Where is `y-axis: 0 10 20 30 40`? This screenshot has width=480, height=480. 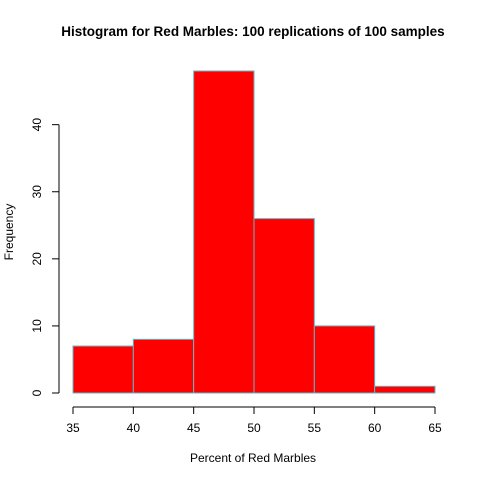
y-axis: 0 10 20 30 40 is located at coordinates (45, 257).